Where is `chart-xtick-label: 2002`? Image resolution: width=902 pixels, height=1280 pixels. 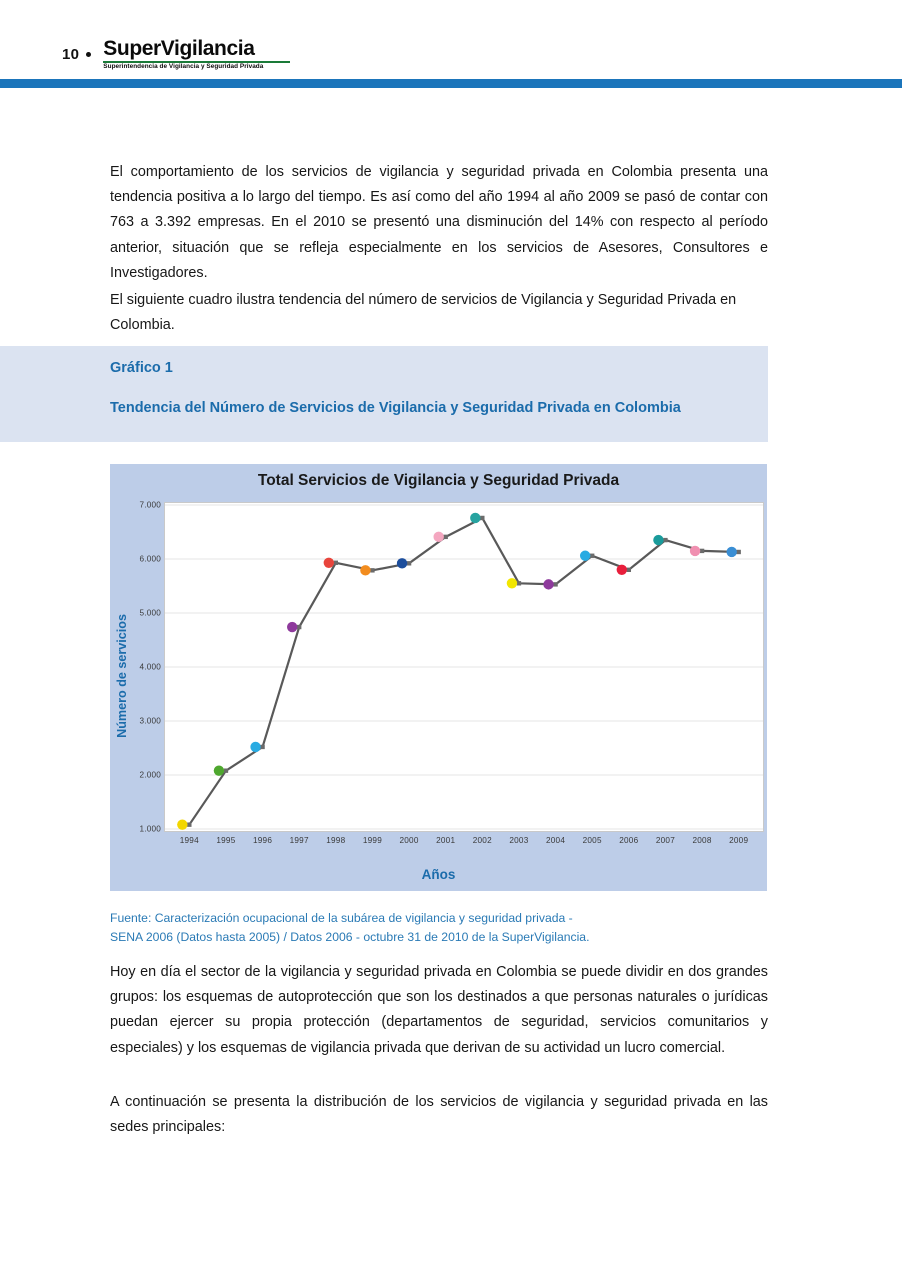
chart-xtick-label: 2002 is located at coordinates (482, 840).